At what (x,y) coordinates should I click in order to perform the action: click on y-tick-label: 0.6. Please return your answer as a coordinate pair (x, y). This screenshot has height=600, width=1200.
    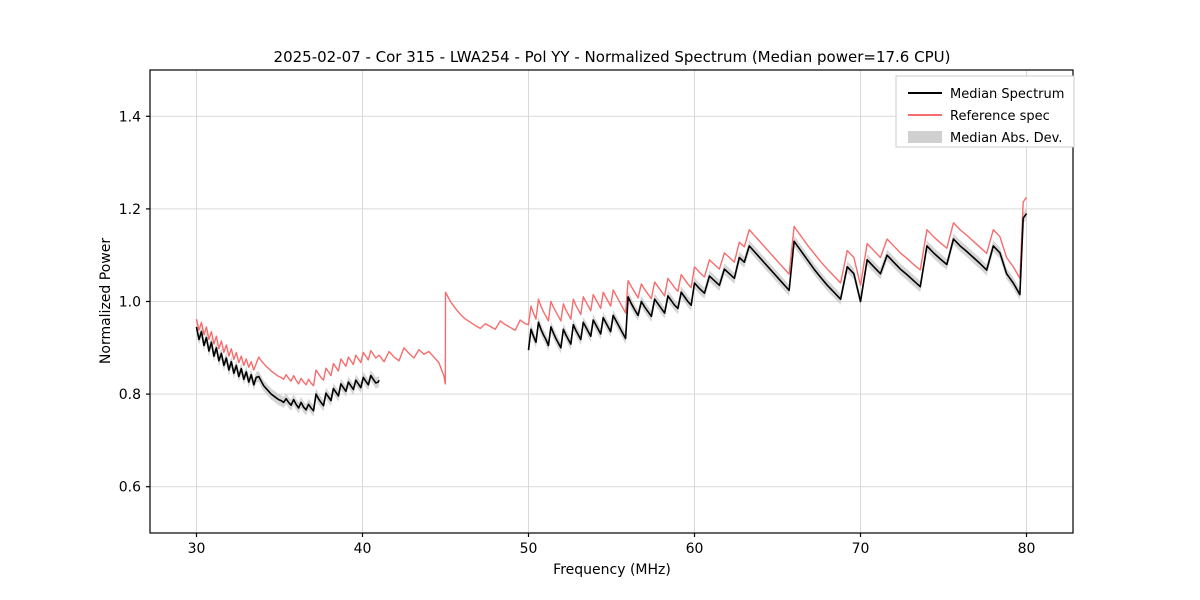
    Looking at the image, I should click on (130, 488).